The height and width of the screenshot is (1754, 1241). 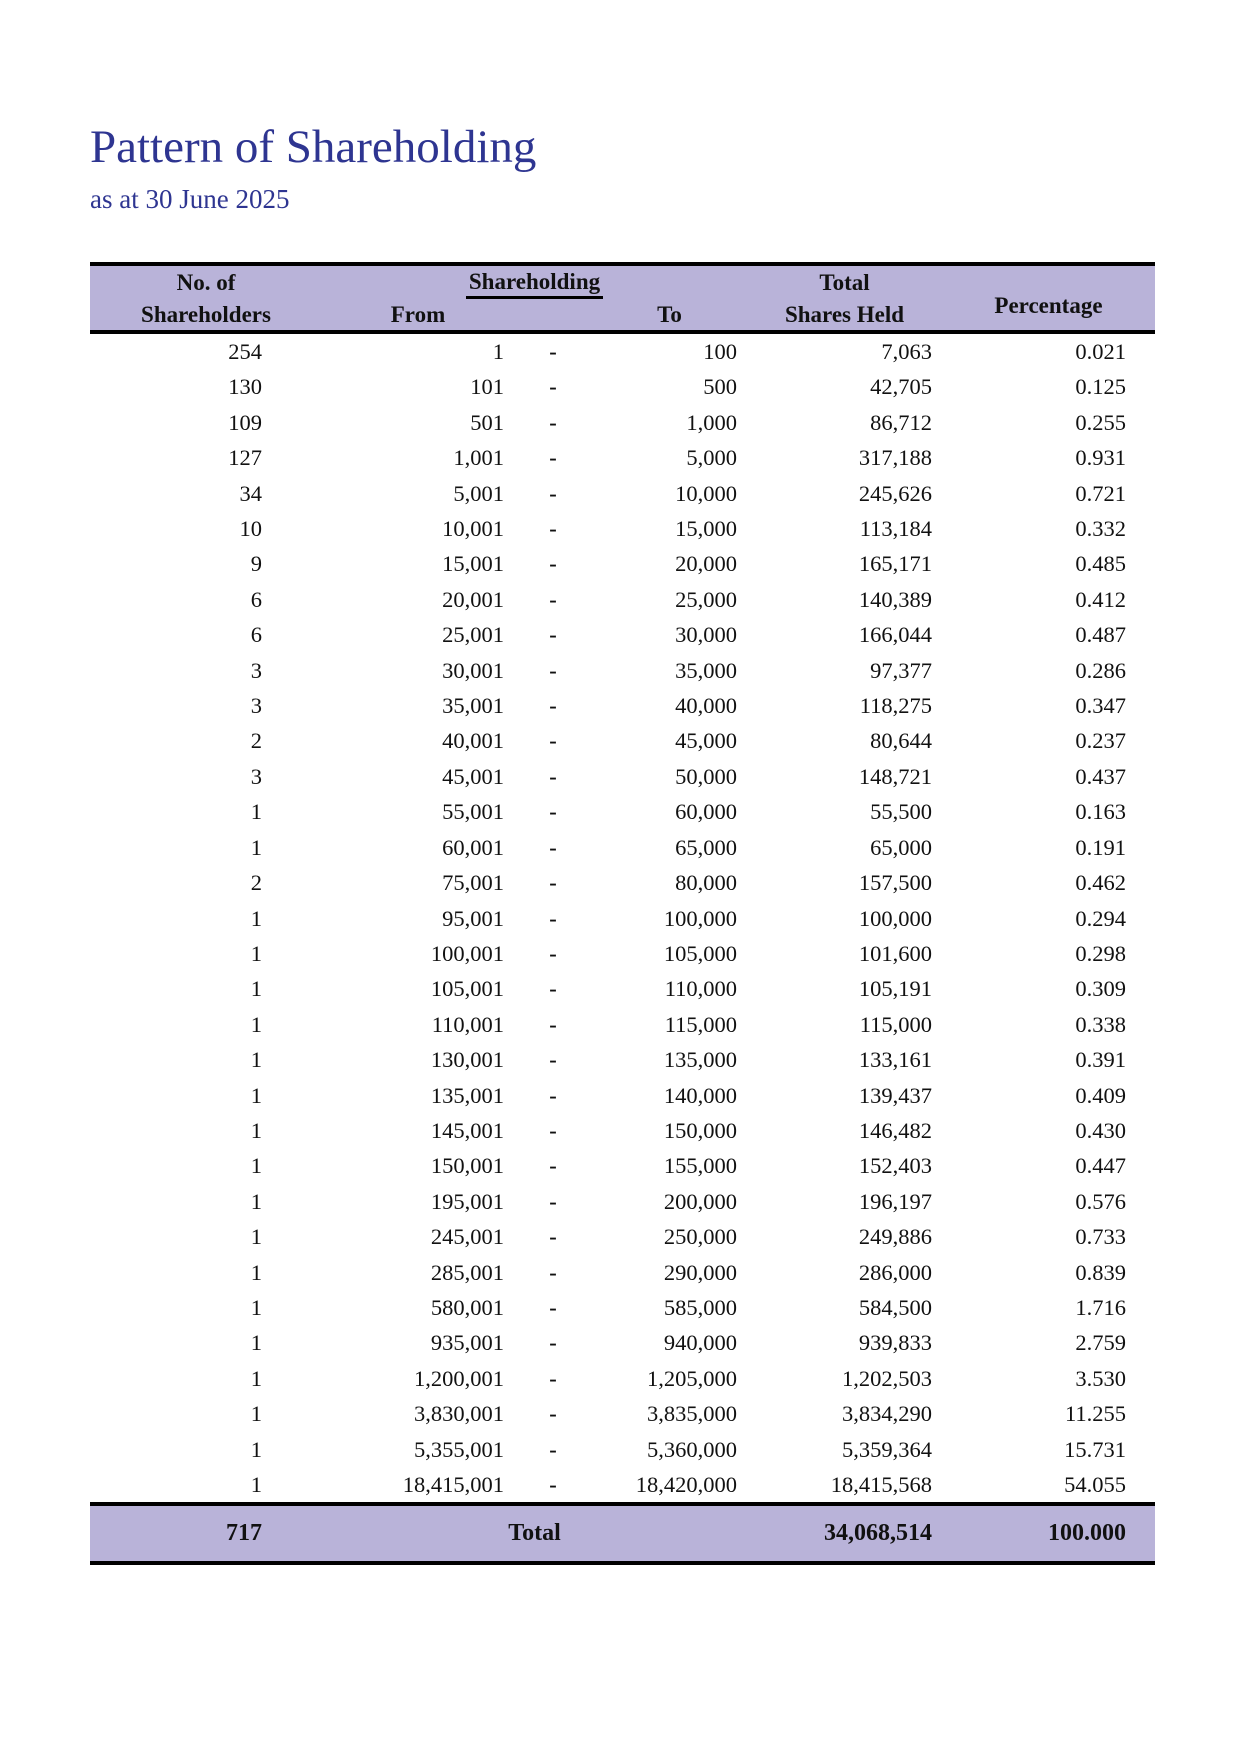 I want to click on shareholding-row: 2 40,001 - 45,000 80,644 0.237, so click(x=622, y=740).